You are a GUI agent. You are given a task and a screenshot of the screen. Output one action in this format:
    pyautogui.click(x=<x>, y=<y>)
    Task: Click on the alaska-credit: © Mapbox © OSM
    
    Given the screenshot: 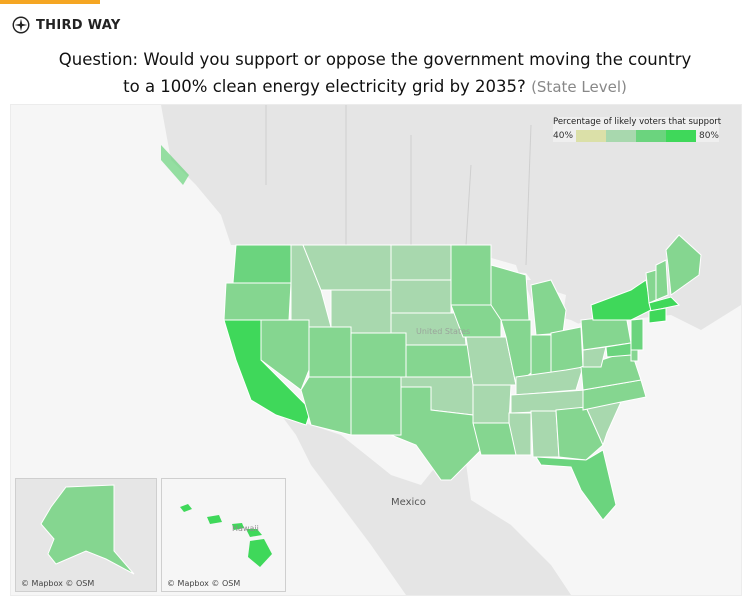 What is the action you would take?
    pyautogui.click(x=58, y=583)
    